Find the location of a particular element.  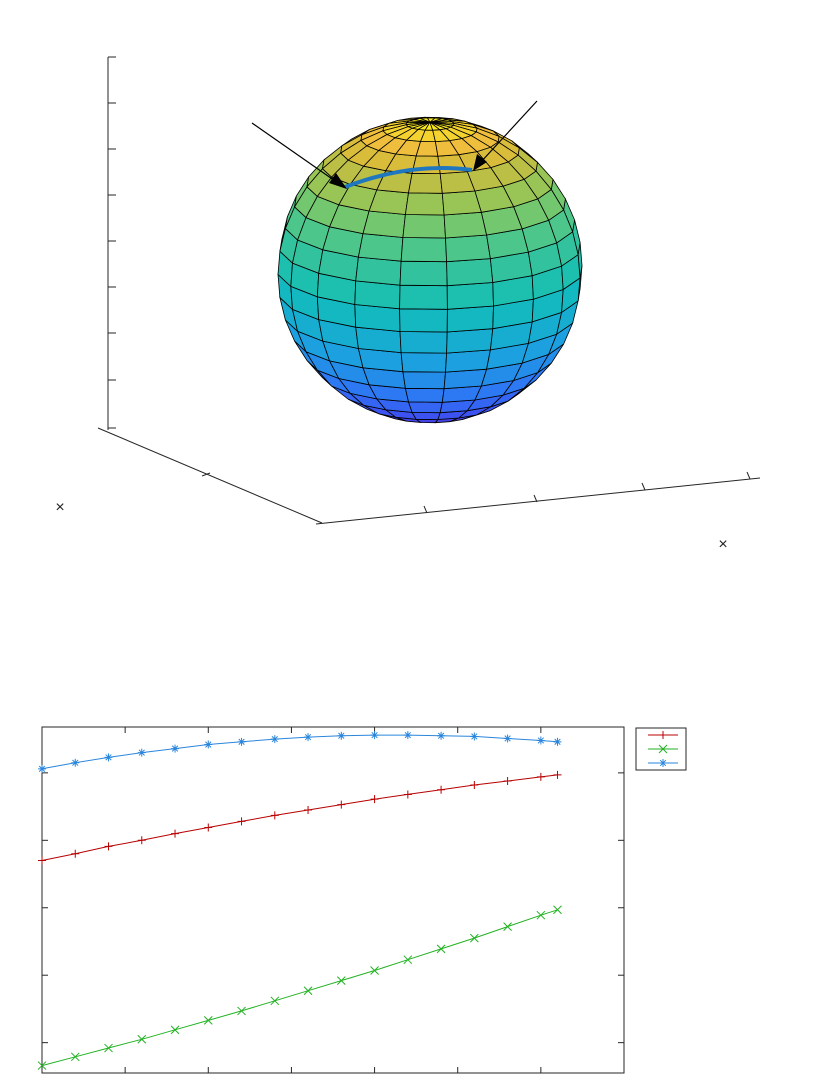

legend is located at coordinates (661, 749).